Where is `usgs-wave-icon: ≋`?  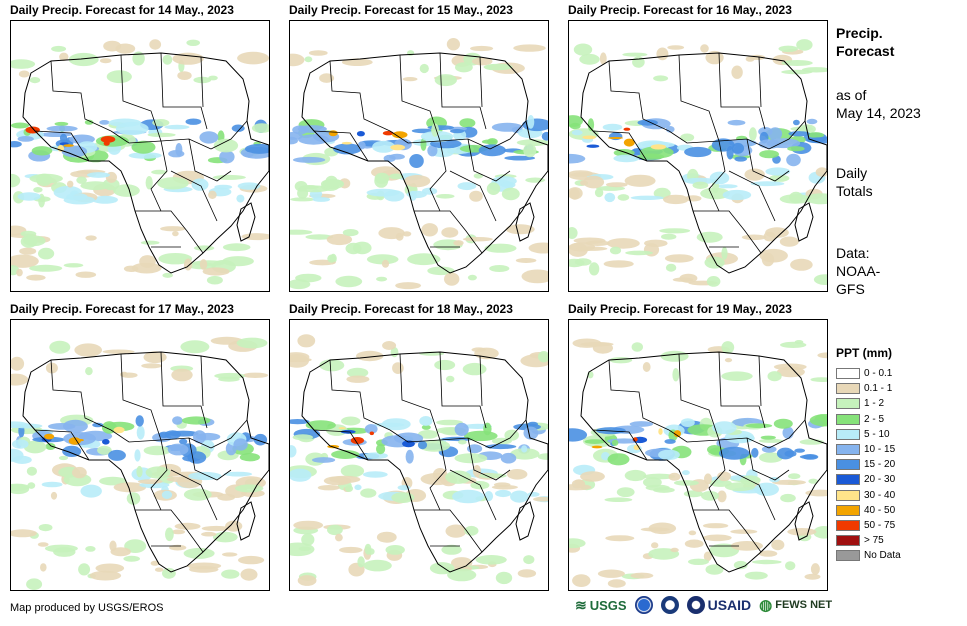 usgs-wave-icon: ≋ is located at coordinates (581, 604).